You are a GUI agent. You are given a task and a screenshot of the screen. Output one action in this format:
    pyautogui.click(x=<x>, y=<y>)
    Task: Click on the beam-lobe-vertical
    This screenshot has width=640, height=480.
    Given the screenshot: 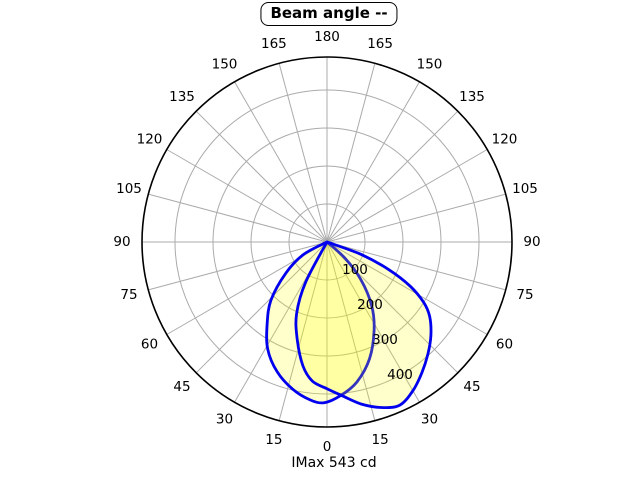 What is the action you would take?
    pyautogui.click(x=320, y=322)
    